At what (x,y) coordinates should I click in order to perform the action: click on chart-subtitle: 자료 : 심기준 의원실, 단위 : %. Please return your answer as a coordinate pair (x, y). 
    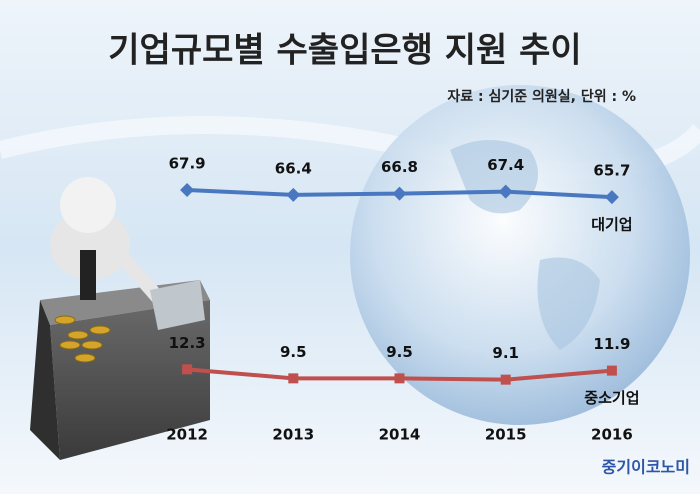
    Looking at the image, I should click on (541, 96).